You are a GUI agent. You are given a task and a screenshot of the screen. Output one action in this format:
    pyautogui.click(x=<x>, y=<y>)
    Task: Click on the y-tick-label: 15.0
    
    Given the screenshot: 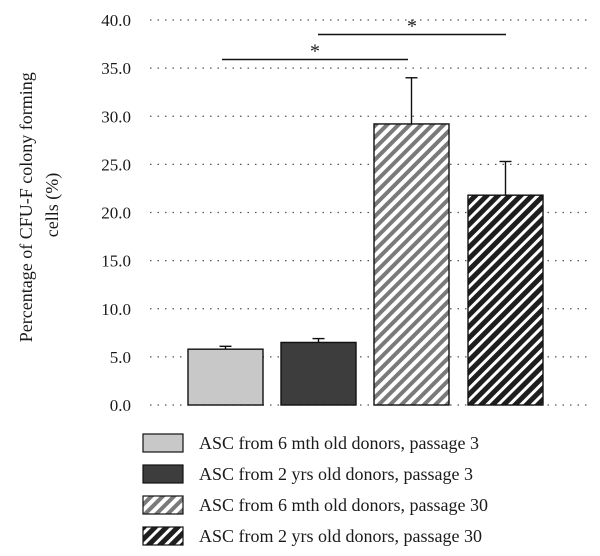 What is the action you would take?
    pyautogui.click(x=116, y=261)
    